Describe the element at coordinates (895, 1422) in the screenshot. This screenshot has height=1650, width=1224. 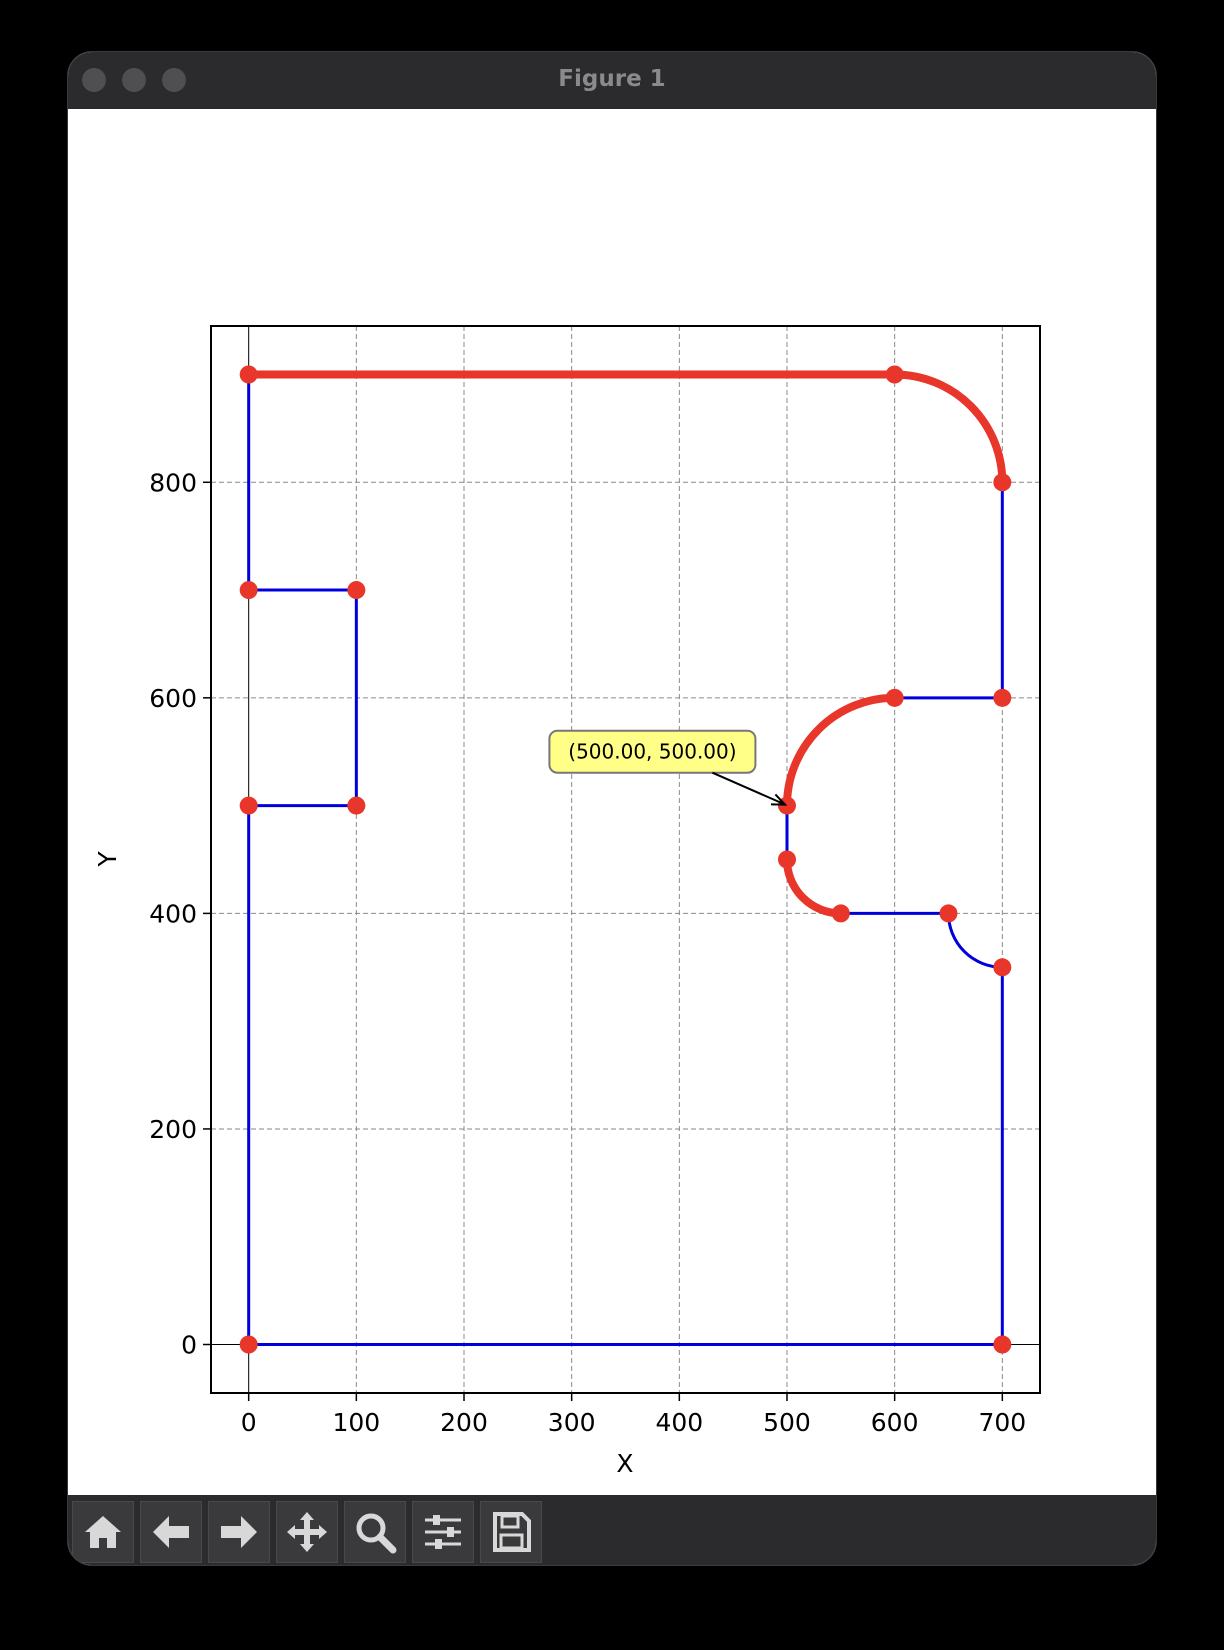
I see `x-tick-label: 600` at that location.